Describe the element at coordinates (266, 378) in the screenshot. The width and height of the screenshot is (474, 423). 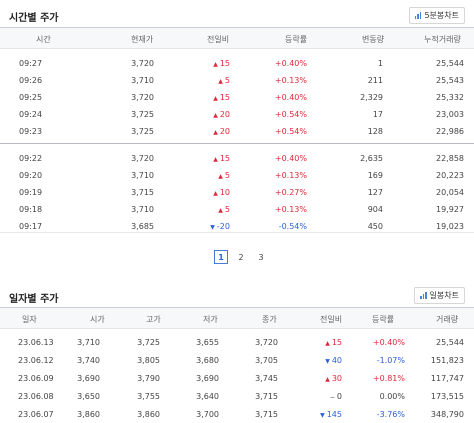
I see `close-cell: 3,745` at that location.